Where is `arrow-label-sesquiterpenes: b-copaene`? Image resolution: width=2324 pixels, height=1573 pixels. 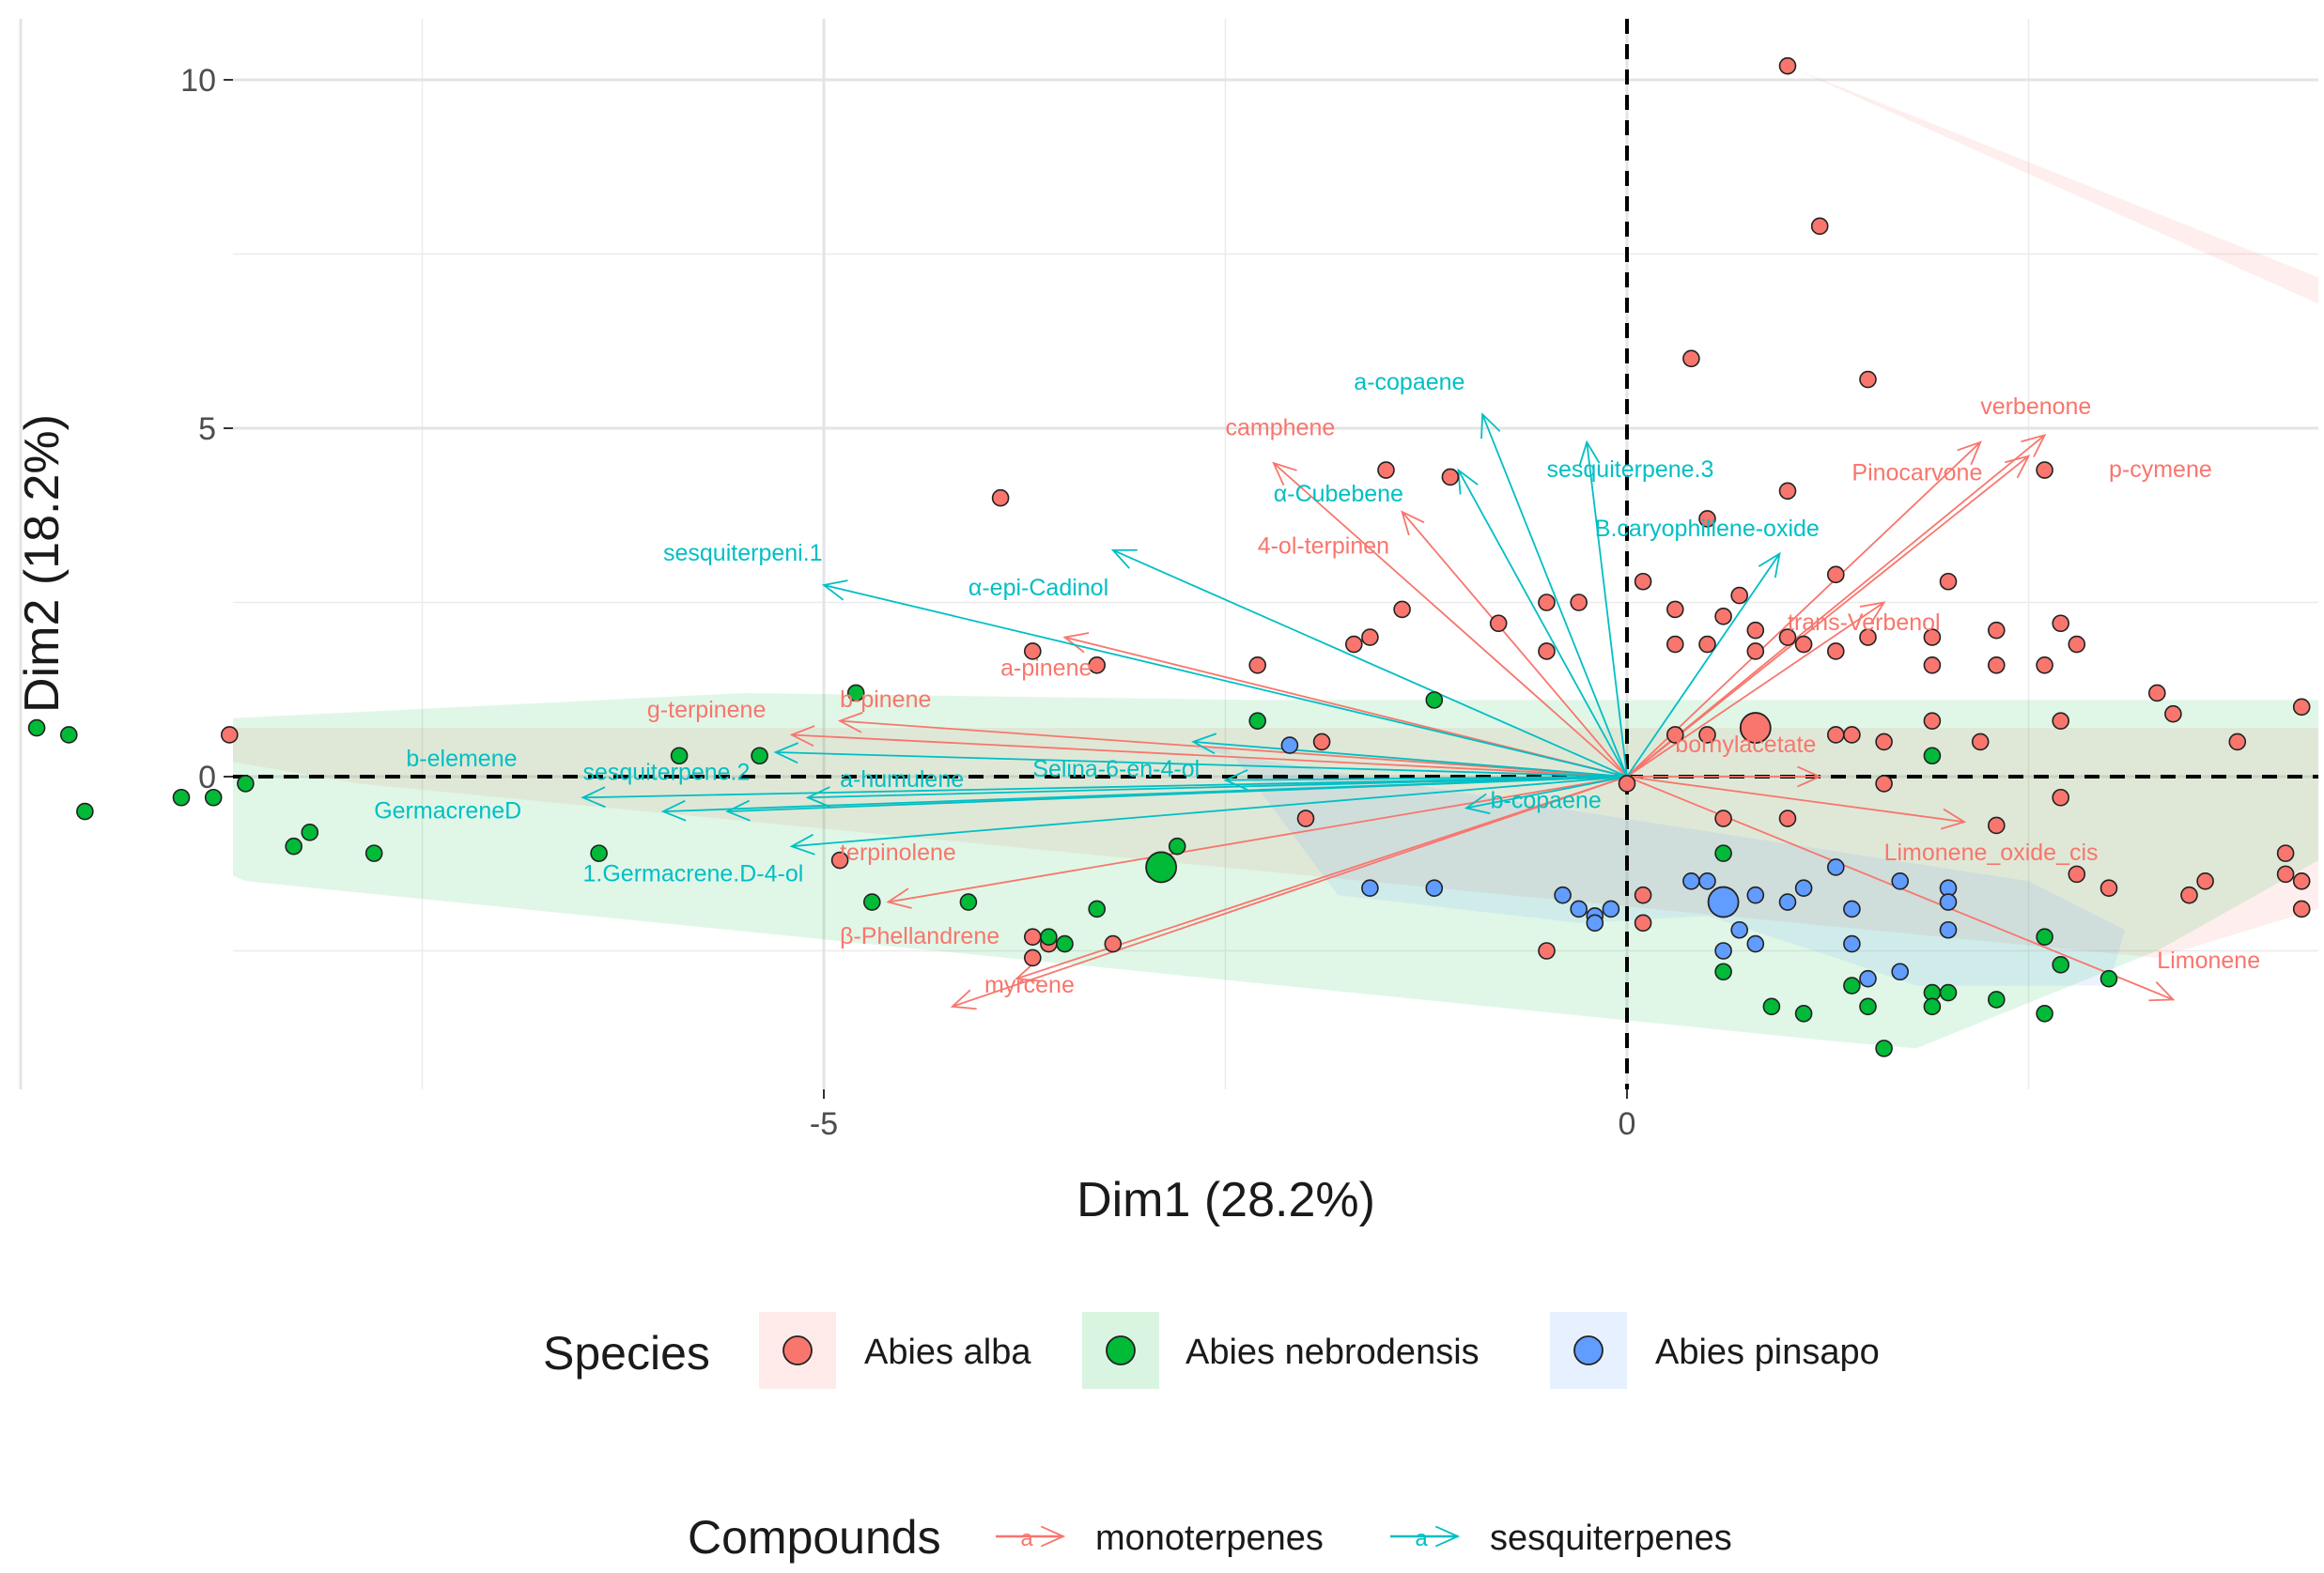
arrow-label-sesquiterpenes: b-copaene is located at coordinates (1547, 800).